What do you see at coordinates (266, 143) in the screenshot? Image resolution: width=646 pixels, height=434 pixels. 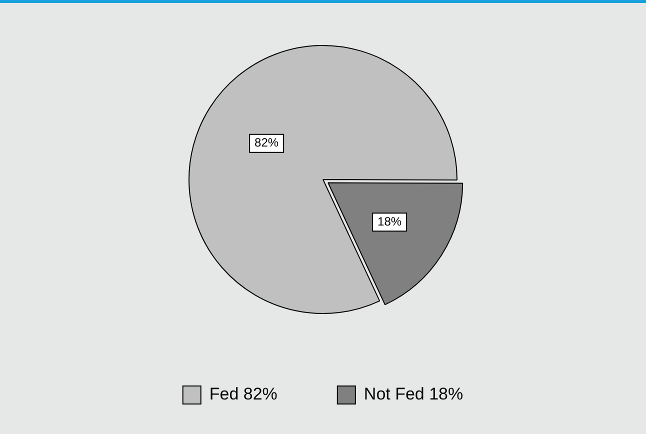 I see `data-label: 82%` at bounding box center [266, 143].